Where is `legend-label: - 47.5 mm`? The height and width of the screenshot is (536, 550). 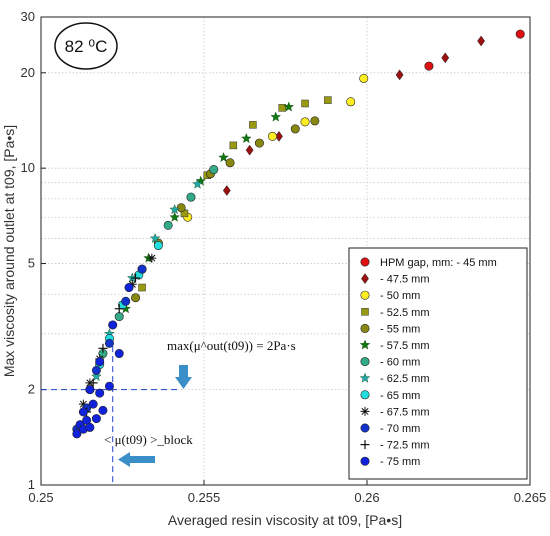
legend-label: - 47.5 mm is located at coordinates (405, 280).